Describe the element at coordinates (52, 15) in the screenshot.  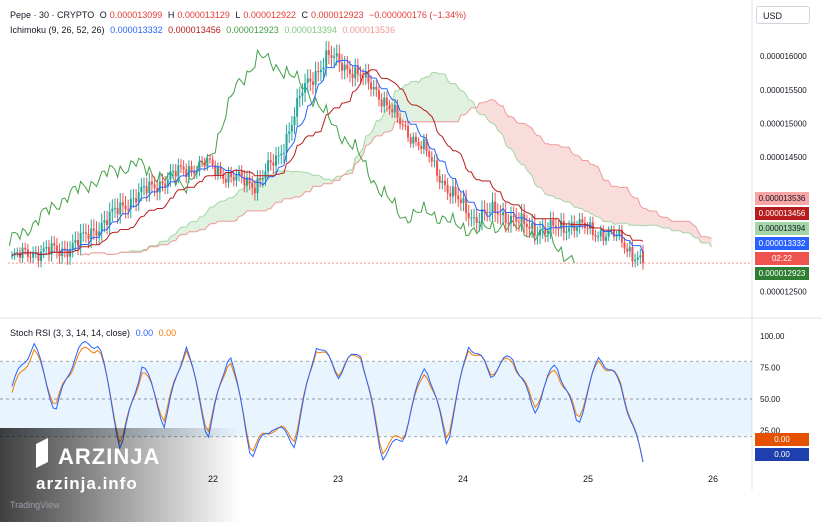
I see `symbol-title: Pepe · 30 · CRYPTO` at that location.